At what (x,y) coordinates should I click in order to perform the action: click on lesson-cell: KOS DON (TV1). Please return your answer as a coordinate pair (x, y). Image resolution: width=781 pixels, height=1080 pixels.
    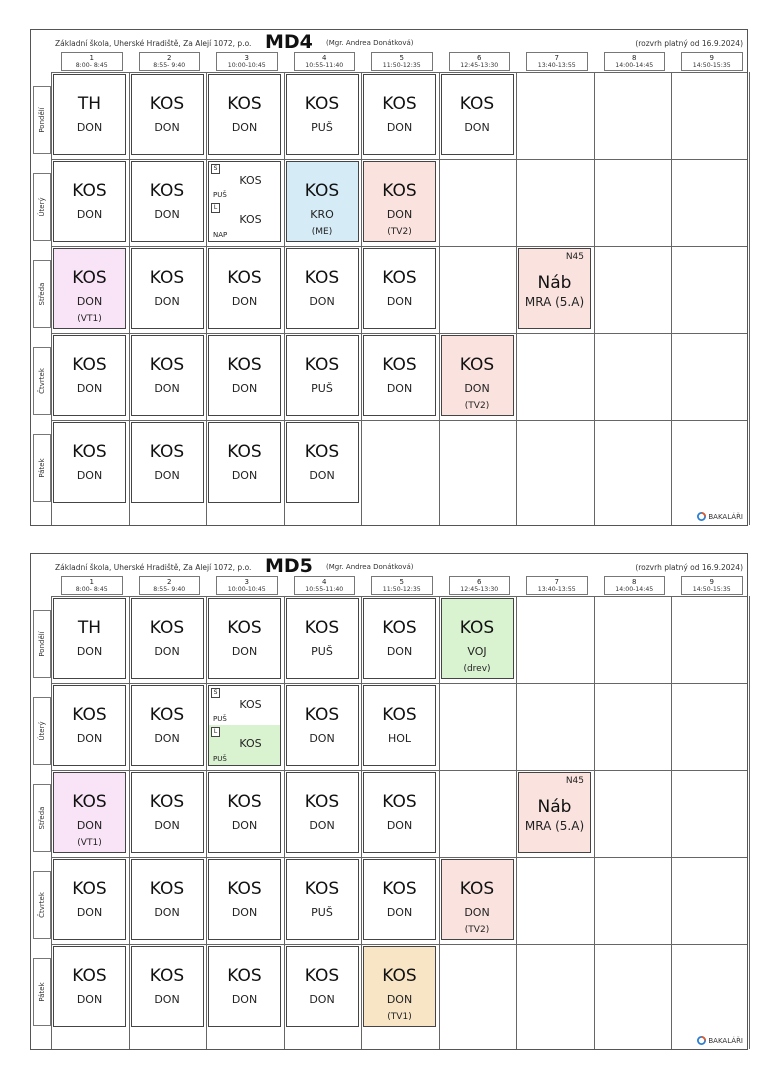
    Looking at the image, I should click on (399, 986).